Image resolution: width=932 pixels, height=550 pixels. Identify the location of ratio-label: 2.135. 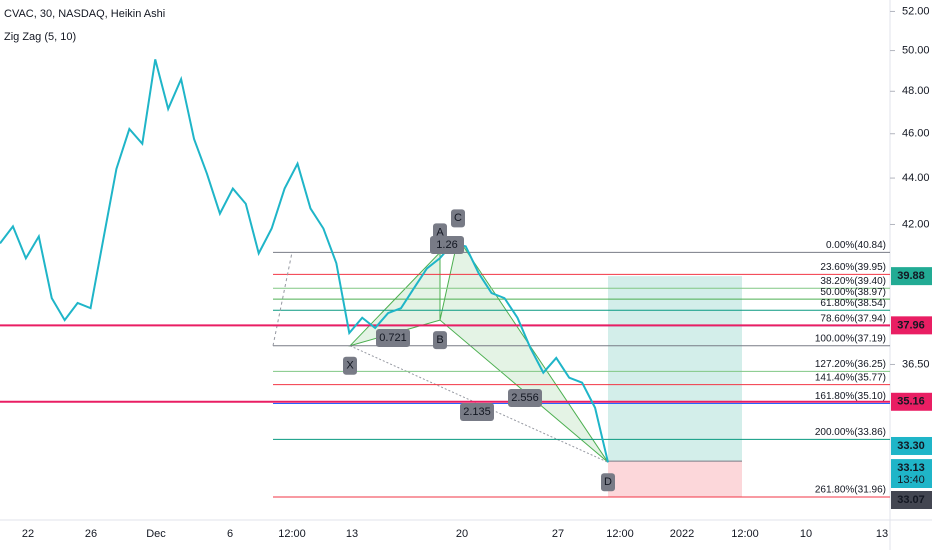
(477, 412).